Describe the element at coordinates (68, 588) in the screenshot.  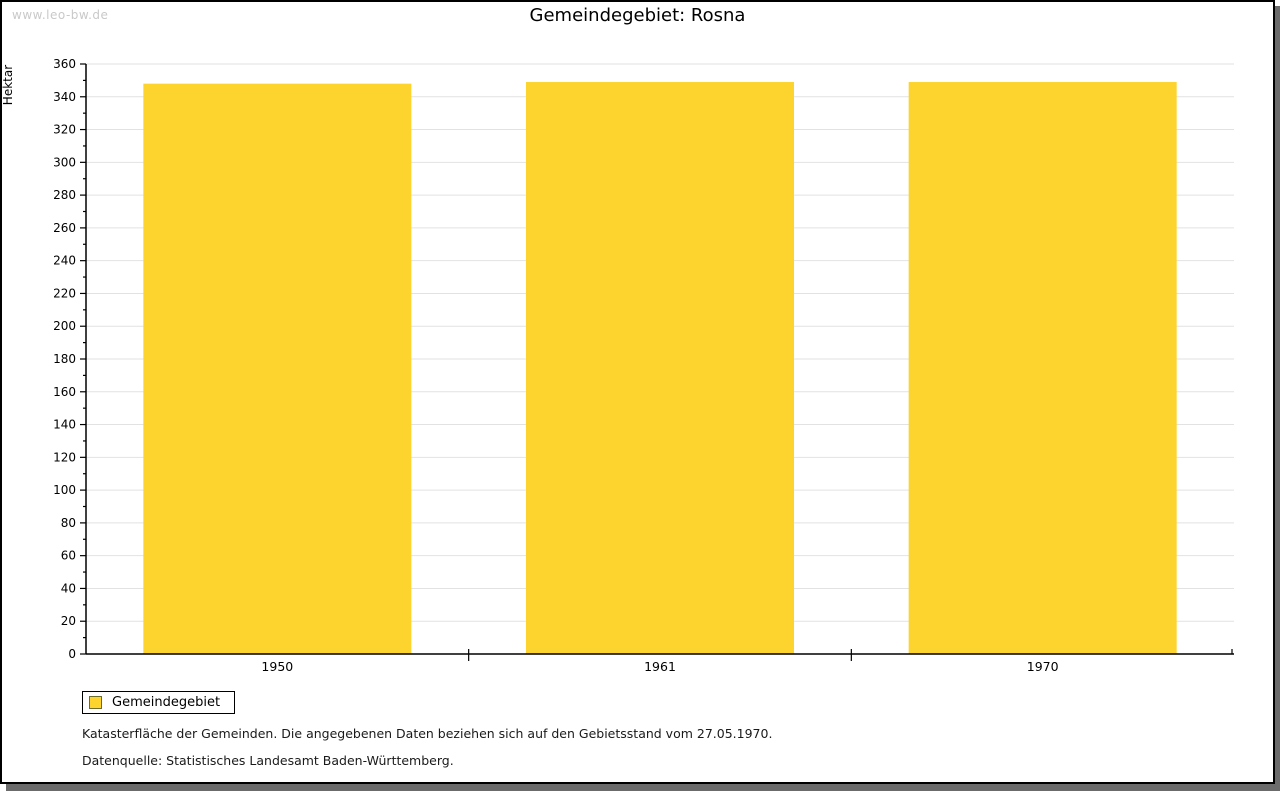
I see `svg-text: 40` at that location.